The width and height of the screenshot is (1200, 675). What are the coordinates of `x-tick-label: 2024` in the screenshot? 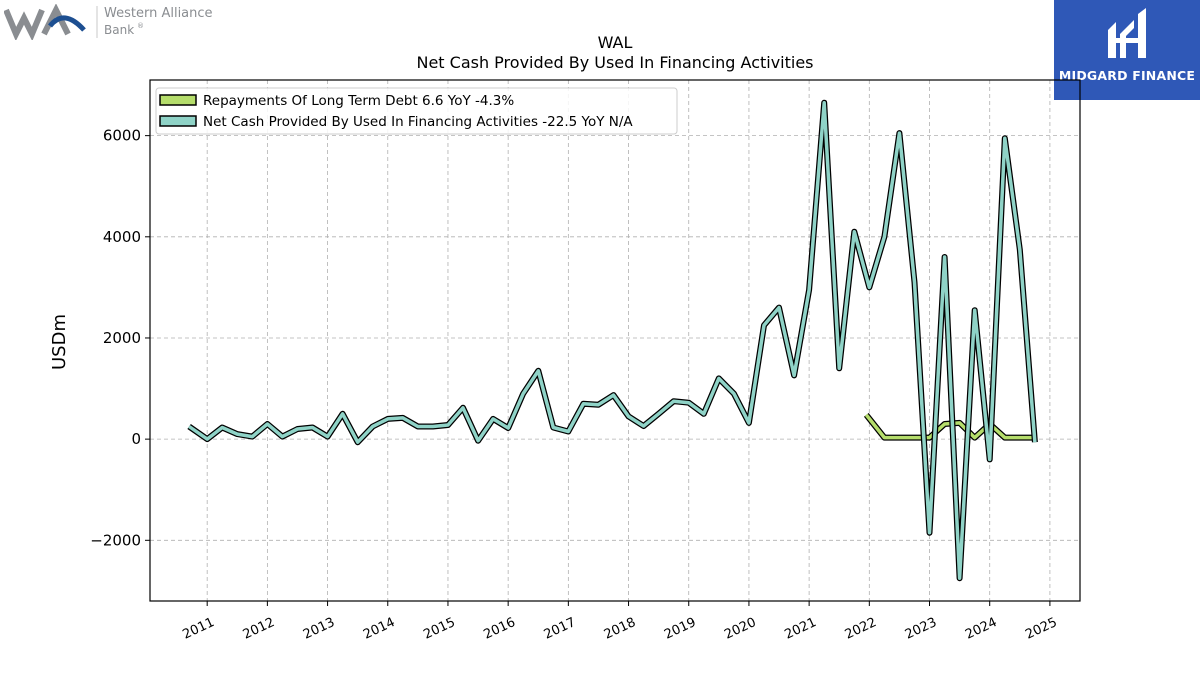 It's located at (981, 629).